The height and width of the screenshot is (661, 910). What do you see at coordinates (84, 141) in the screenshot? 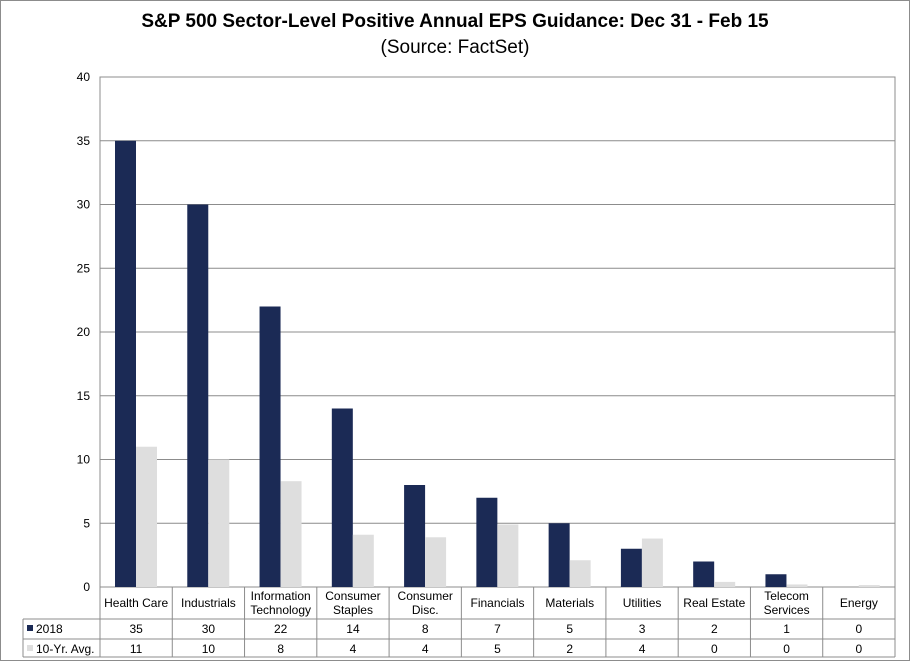
I see `y-tick-label: 35` at bounding box center [84, 141].